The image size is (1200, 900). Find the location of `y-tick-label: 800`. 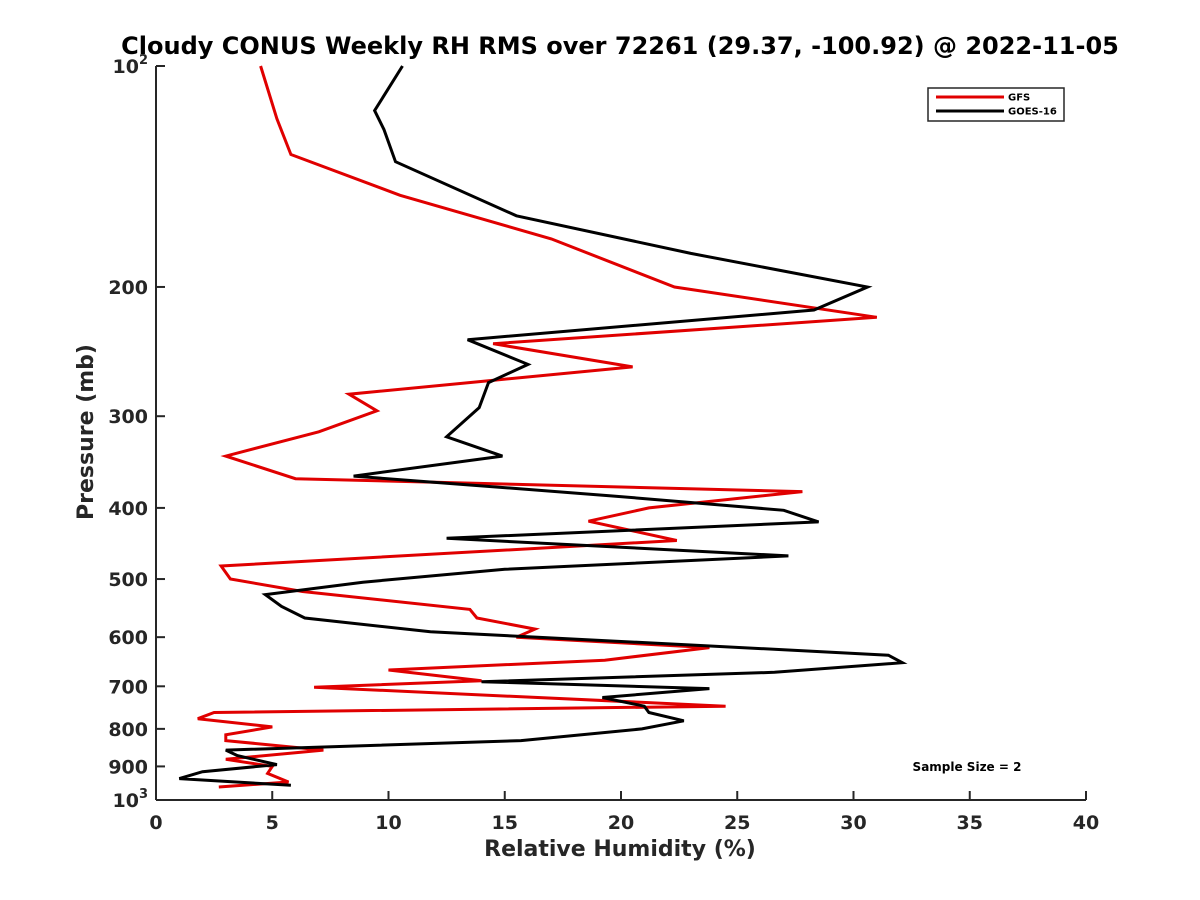

y-tick-label: 800 is located at coordinates (128, 730).